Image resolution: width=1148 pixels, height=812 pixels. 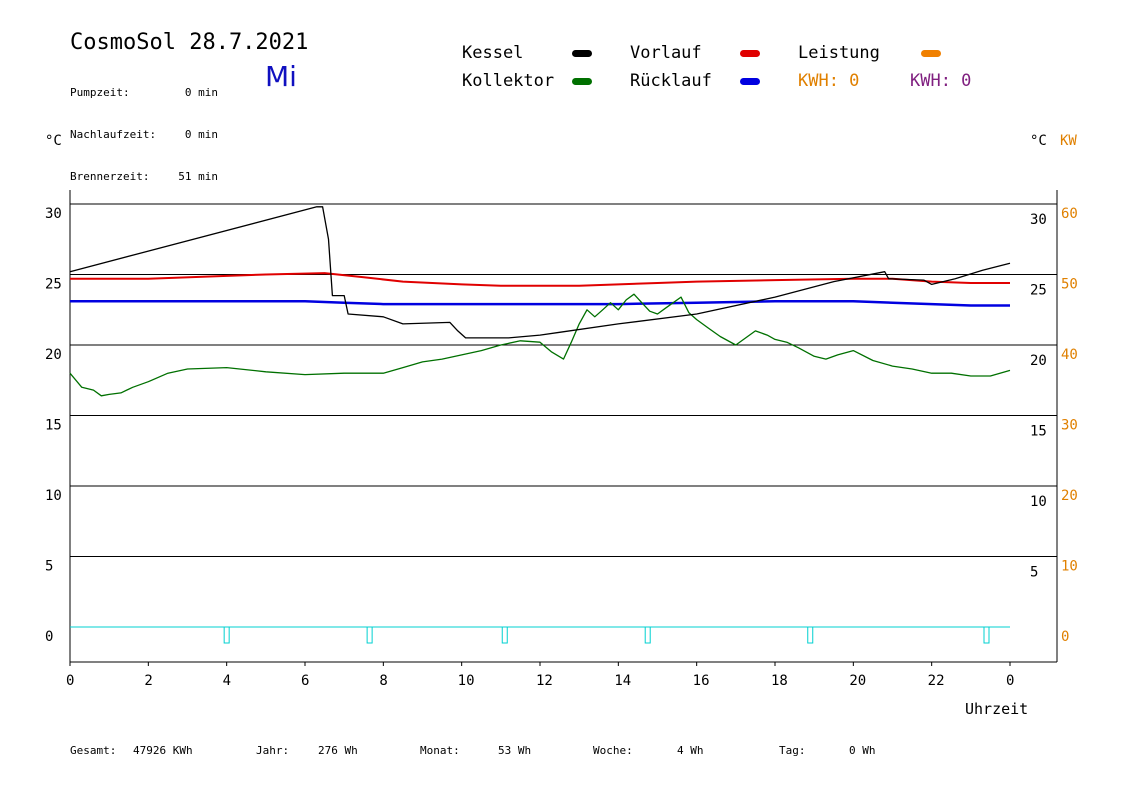 What do you see at coordinates (1038, 502) in the screenshot?
I see `y-tick-label-right: 10` at bounding box center [1038, 502].